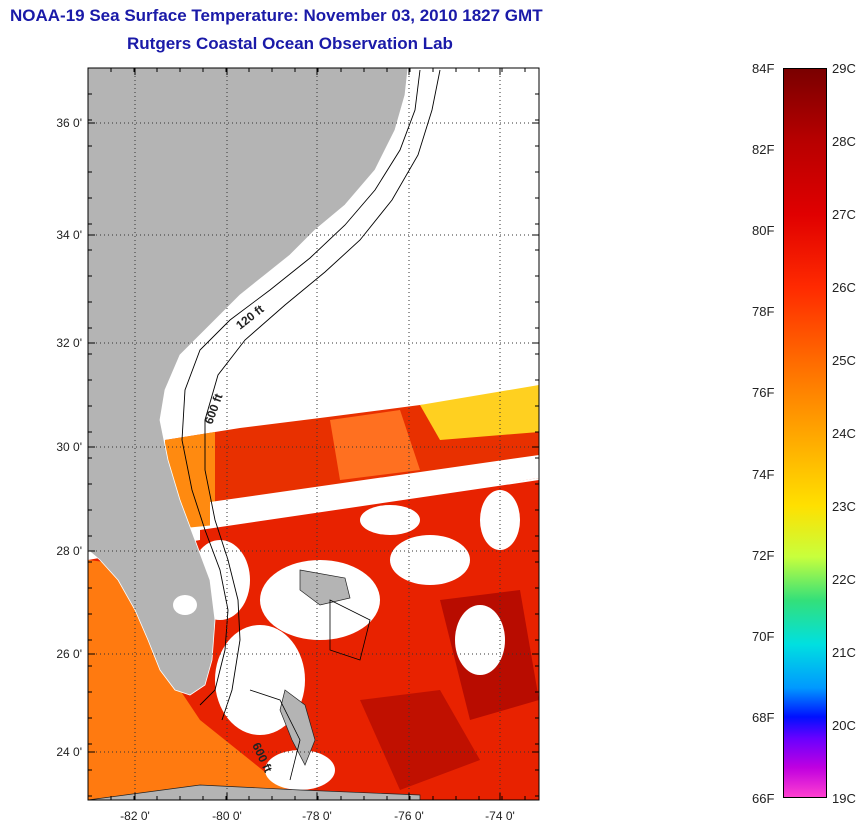 The height and width of the screenshot is (832, 864). I want to click on colorbar-f-label: 78F, so click(763, 312).